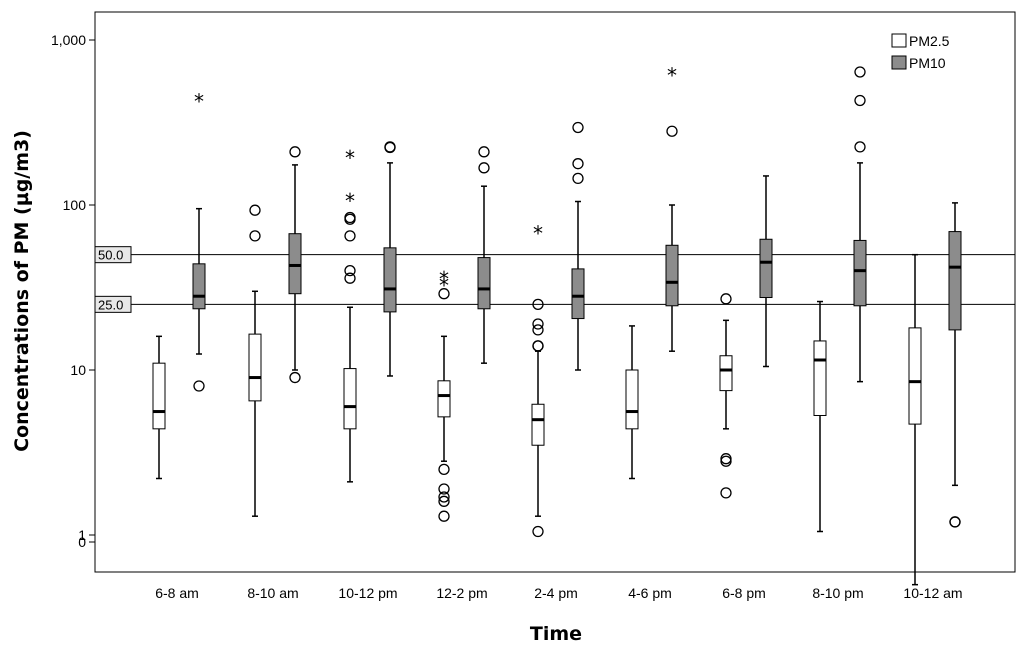 This screenshot has width=1024, height=645. What do you see at coordinates (461, 593) in the screenshot?
I see `x-tick-label: 12-2 pm` at bounding box center [461, 593].